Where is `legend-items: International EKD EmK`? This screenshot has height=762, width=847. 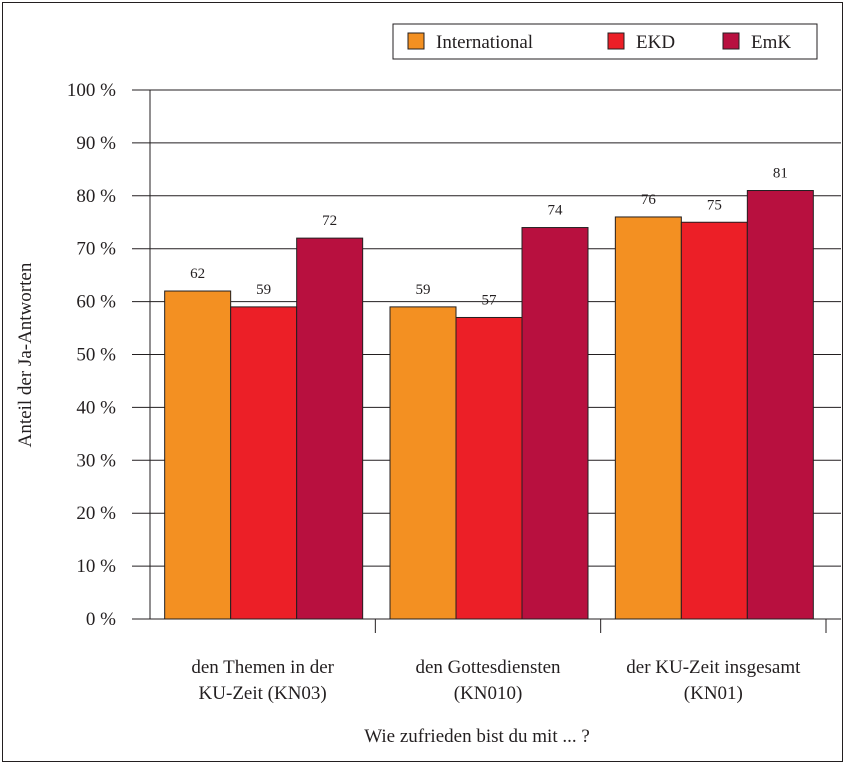 legend-items: International EKD EmK is located at coordinates (599, 42).